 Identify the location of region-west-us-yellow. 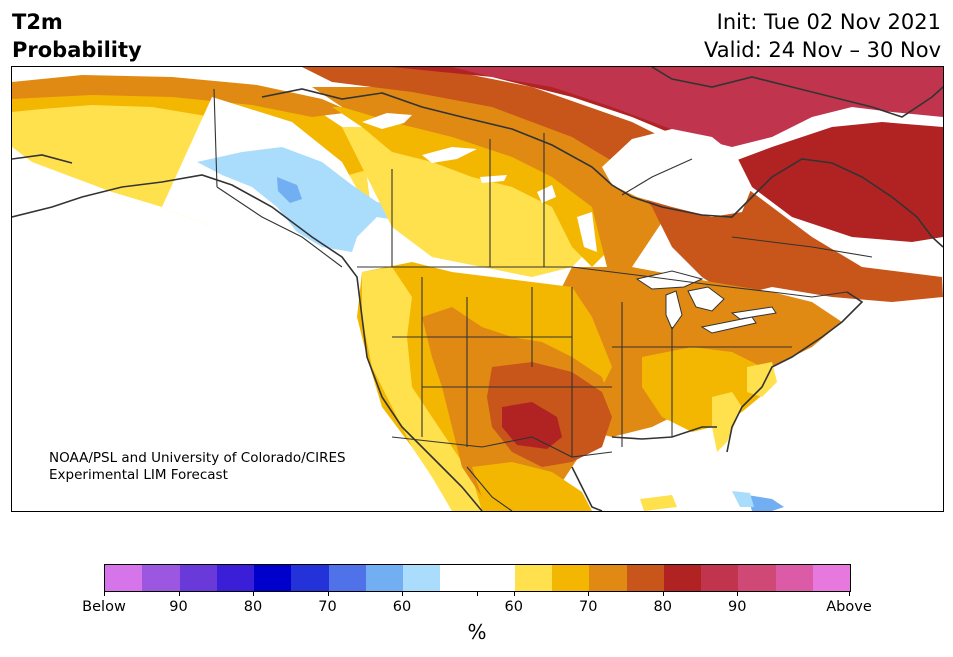
(422, 389).